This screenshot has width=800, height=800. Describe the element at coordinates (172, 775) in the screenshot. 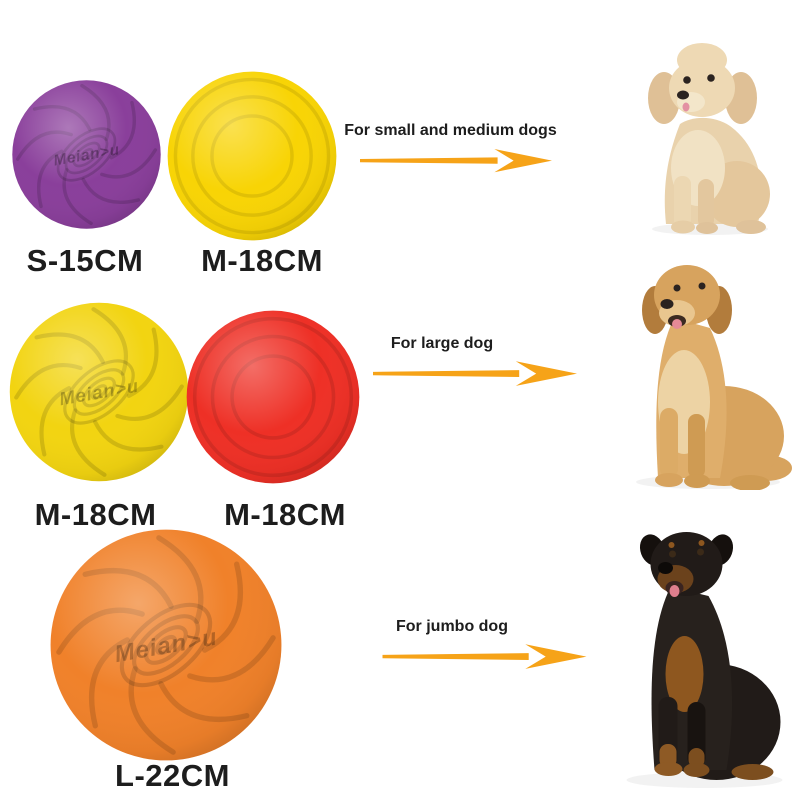

I see `size-label-l22: L-22CM` at that location.